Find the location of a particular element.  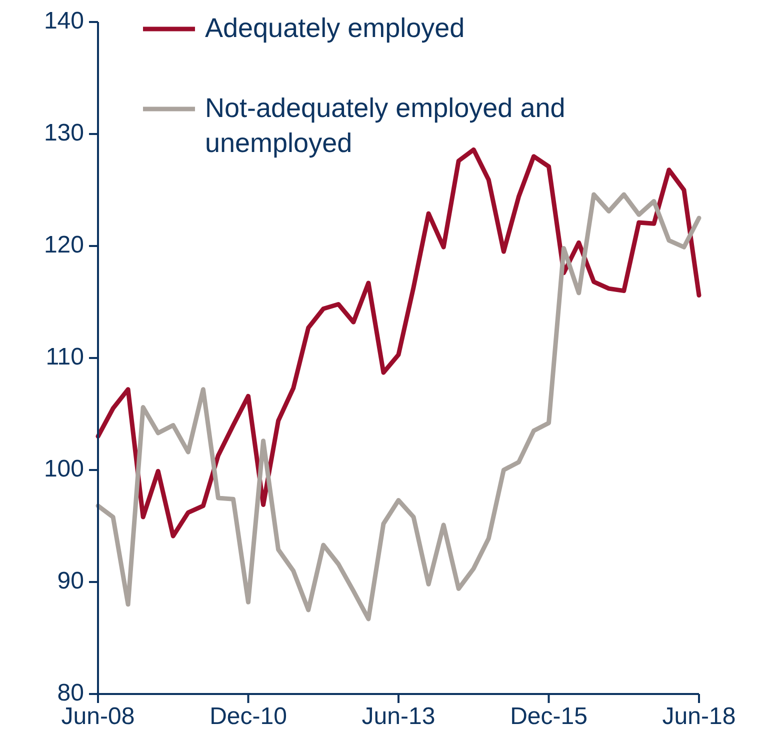

y-tick-label: 90 is located at coordinates (70, 580).